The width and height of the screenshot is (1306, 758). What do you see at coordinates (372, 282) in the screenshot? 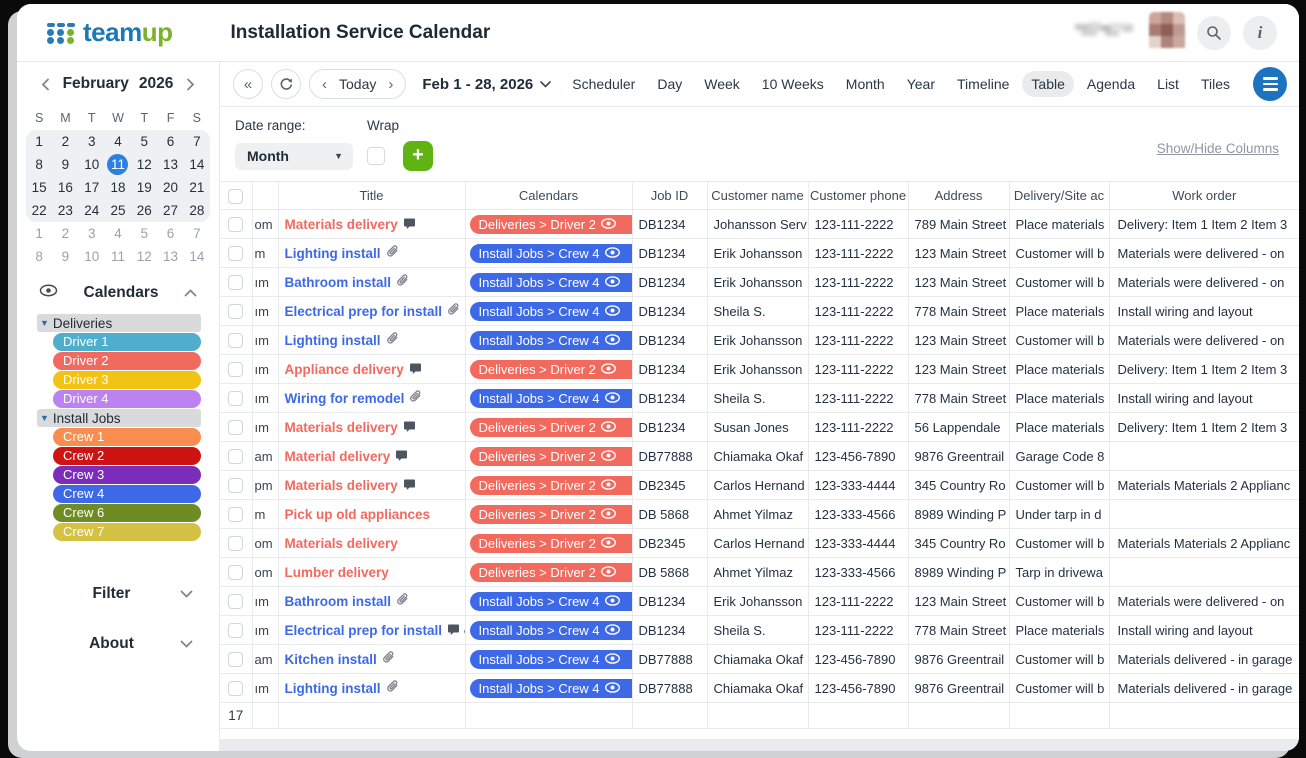
I see `cell-title: Bathroom install` at bounding box center [372, 282].